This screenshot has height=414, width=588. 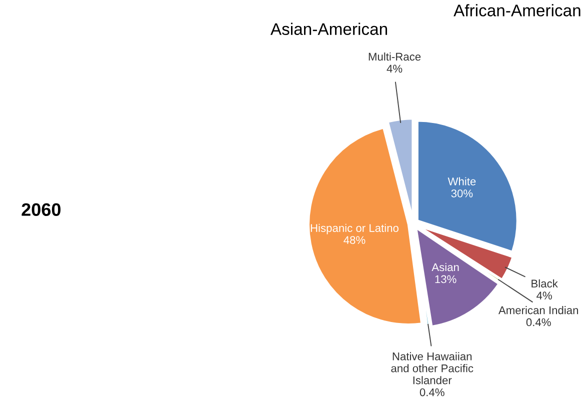 I want to click on data-label: 13%, so click(x=445, y=279).